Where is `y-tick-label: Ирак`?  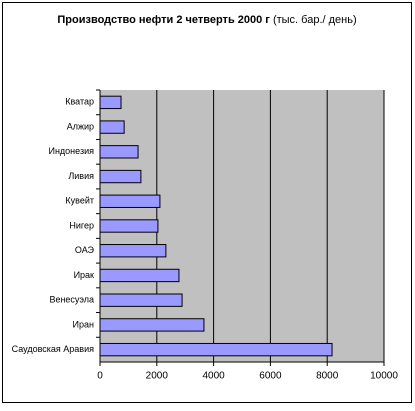 y-tick-label: Ирак is located at coordinates (84, 275).